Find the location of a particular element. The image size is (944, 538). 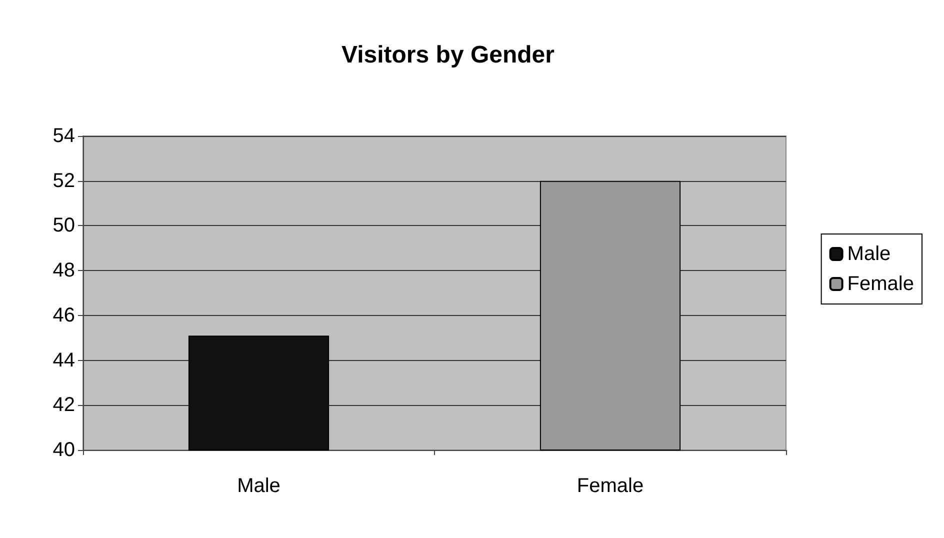

legend-label: Female is located at coordinates (880, 284).